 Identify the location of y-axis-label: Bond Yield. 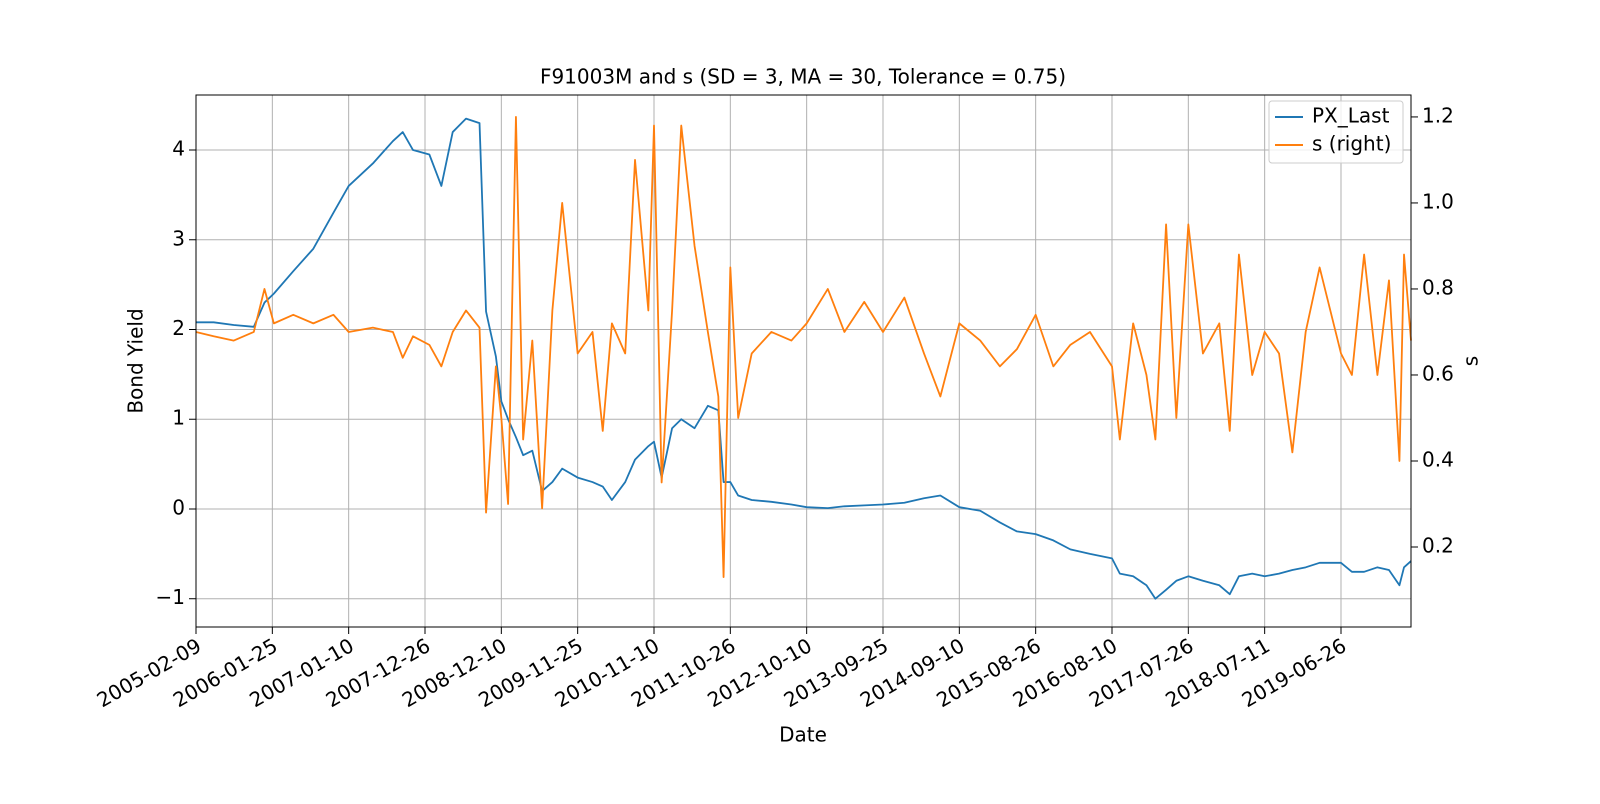
(136, 360).